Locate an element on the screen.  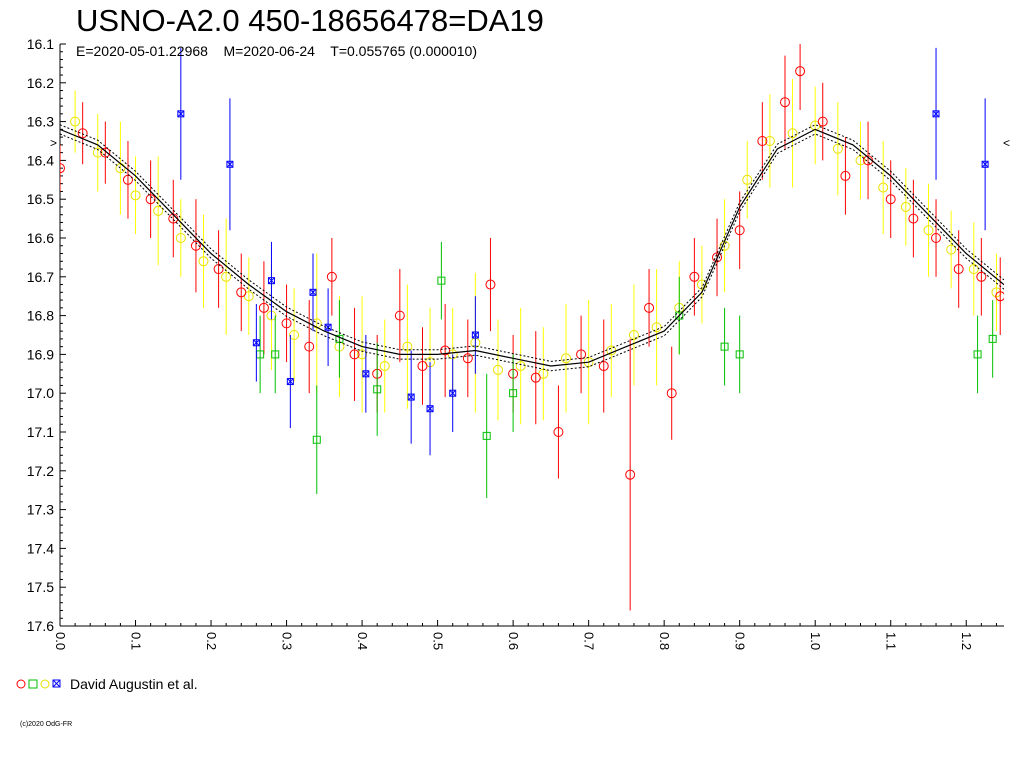
legend-markers is located at coordinates (38, 684).